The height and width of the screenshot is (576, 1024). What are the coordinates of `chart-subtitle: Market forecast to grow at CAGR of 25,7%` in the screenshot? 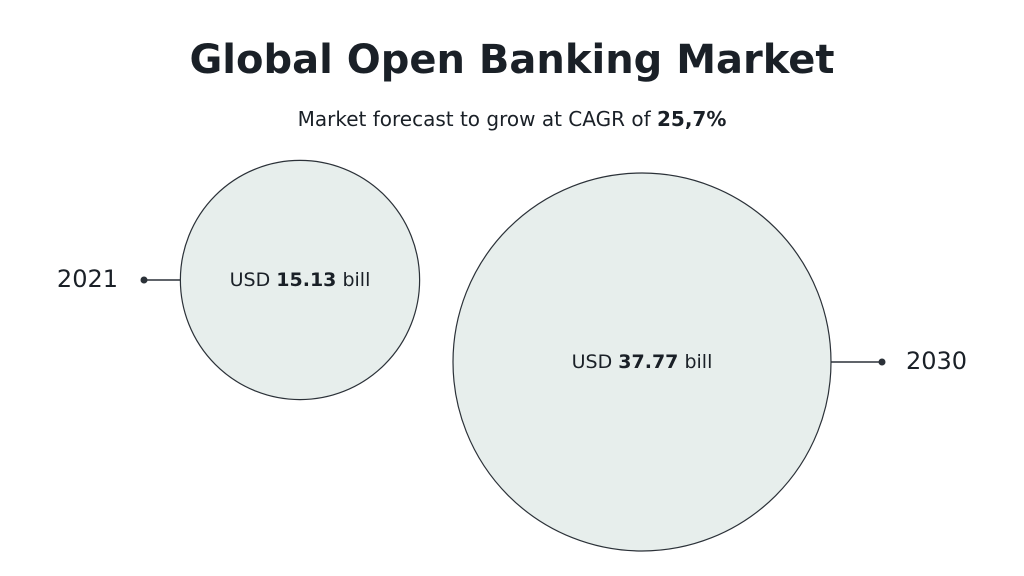 It's located at (512, 119).